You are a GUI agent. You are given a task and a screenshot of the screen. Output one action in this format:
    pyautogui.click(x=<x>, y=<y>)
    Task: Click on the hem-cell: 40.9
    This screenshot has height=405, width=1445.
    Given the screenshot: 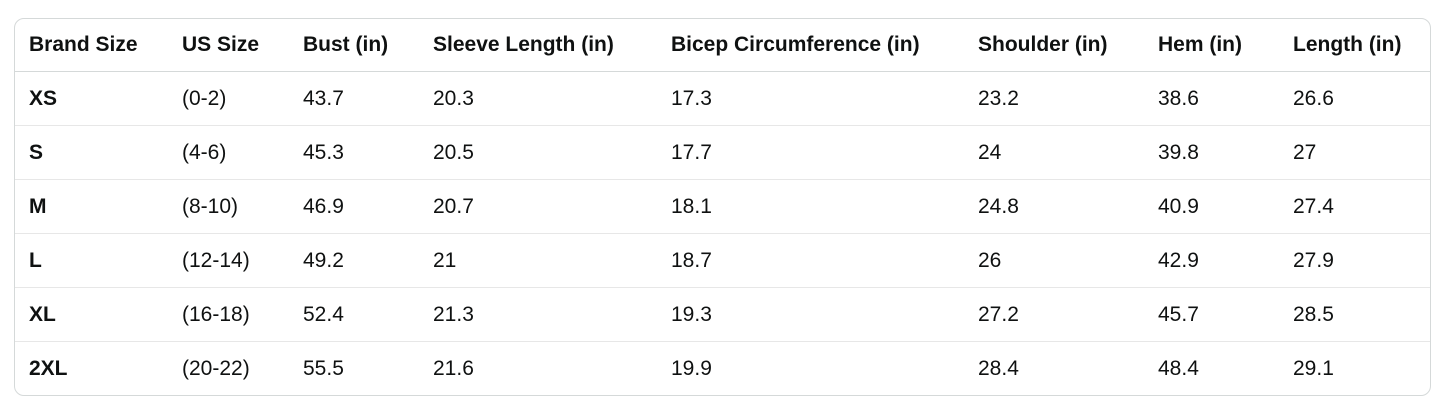 What is the action you would take?
    pyautogui.click(x=1211, y=205)
    